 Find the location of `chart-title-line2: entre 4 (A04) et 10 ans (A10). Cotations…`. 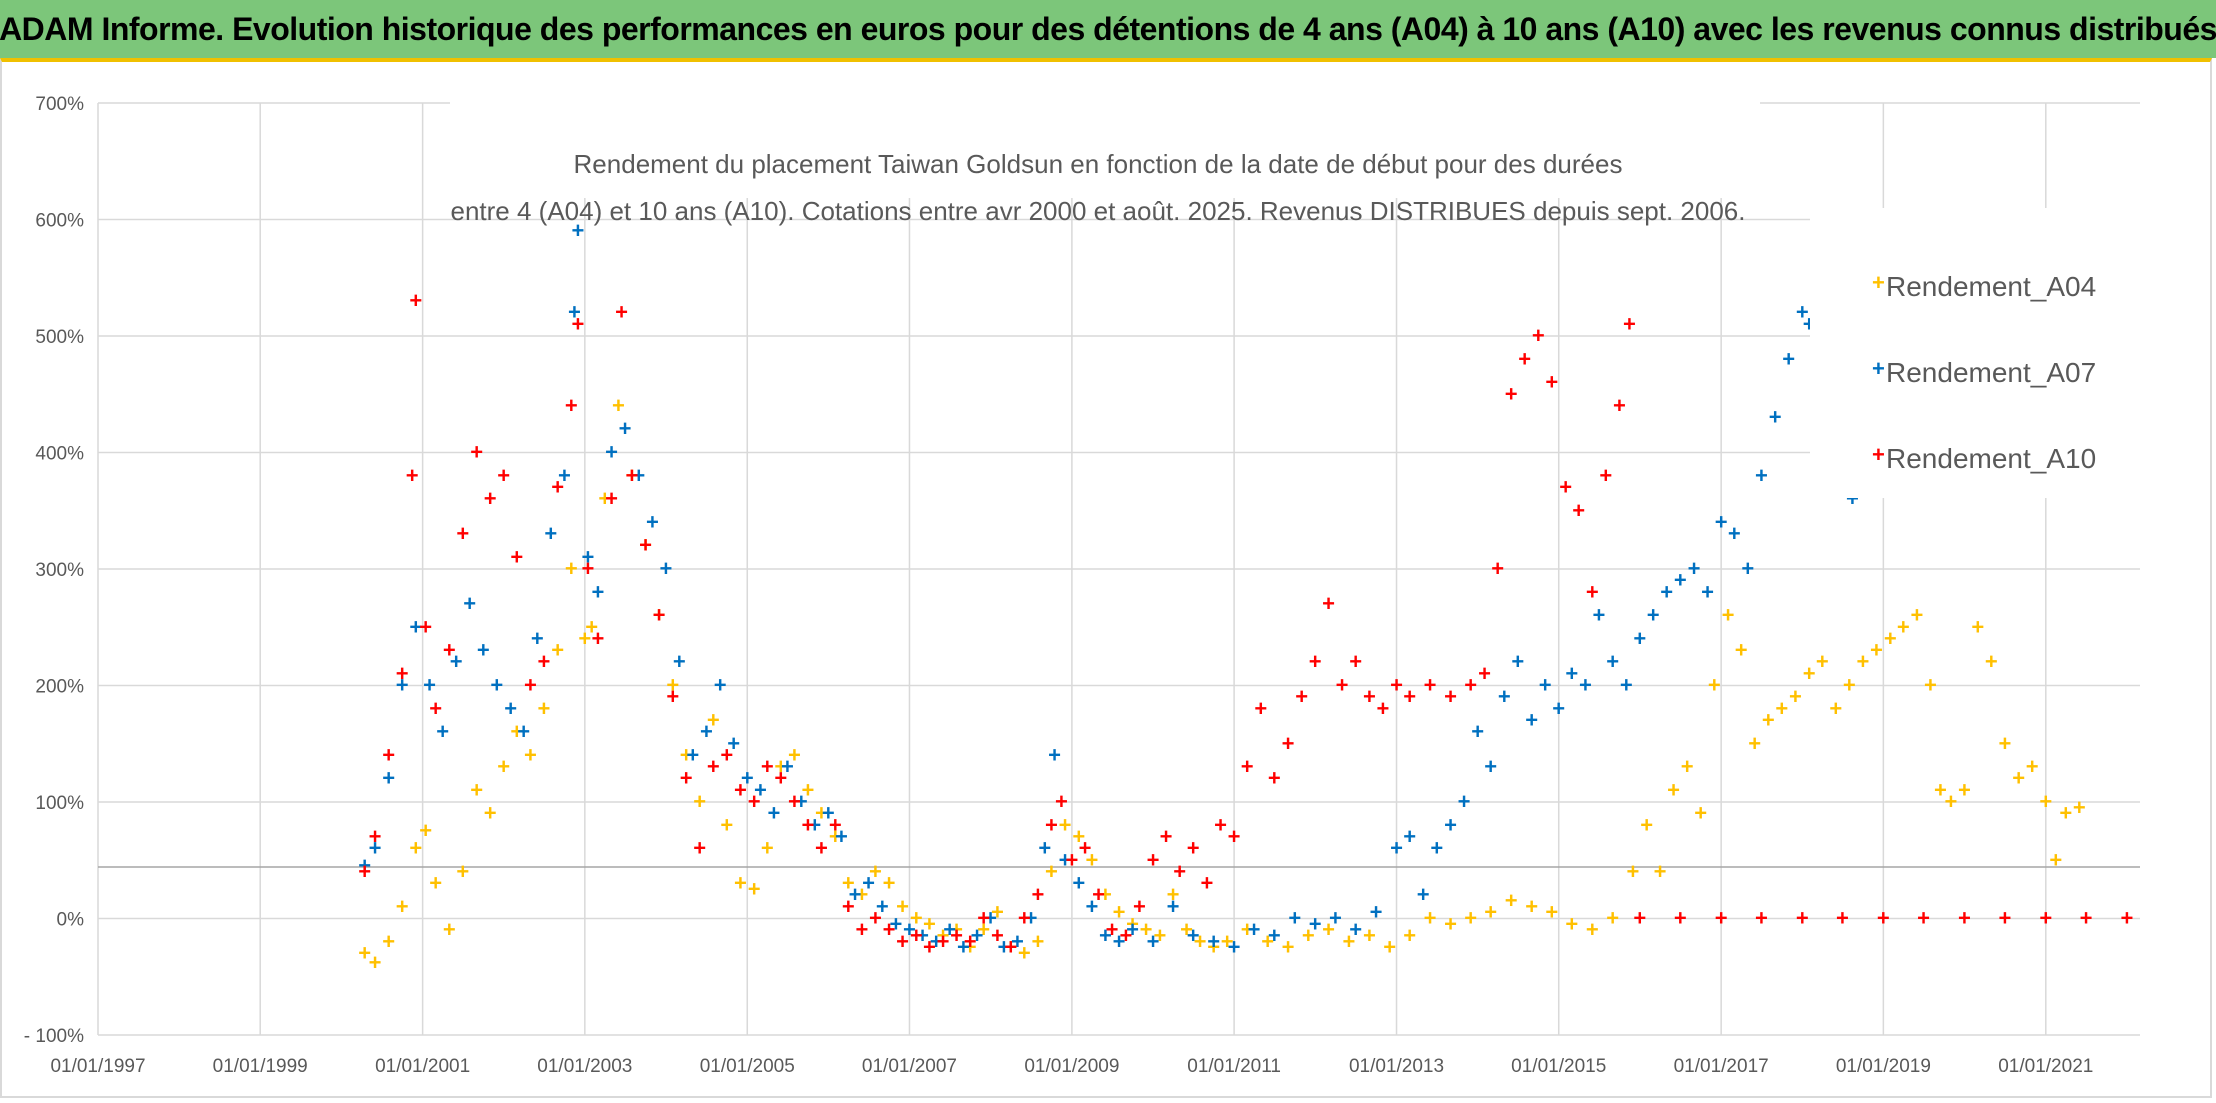

chart-title-line2: entre 4 (A04) et 10 ans (A10). Cotations… is located at coordinates (1098, 211).